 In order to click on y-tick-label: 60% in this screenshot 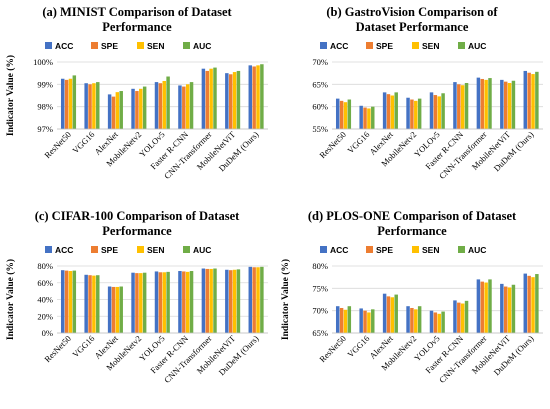, I will do `click(320, 107)`.